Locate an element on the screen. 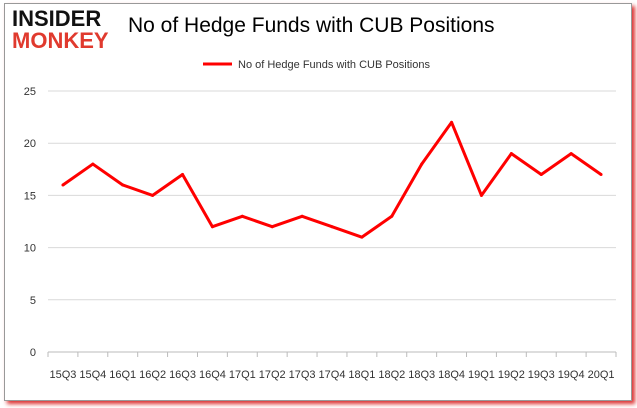 The image size is (637, 408). x-tick-label: 19Q3 is located at coordinates (541, 375).